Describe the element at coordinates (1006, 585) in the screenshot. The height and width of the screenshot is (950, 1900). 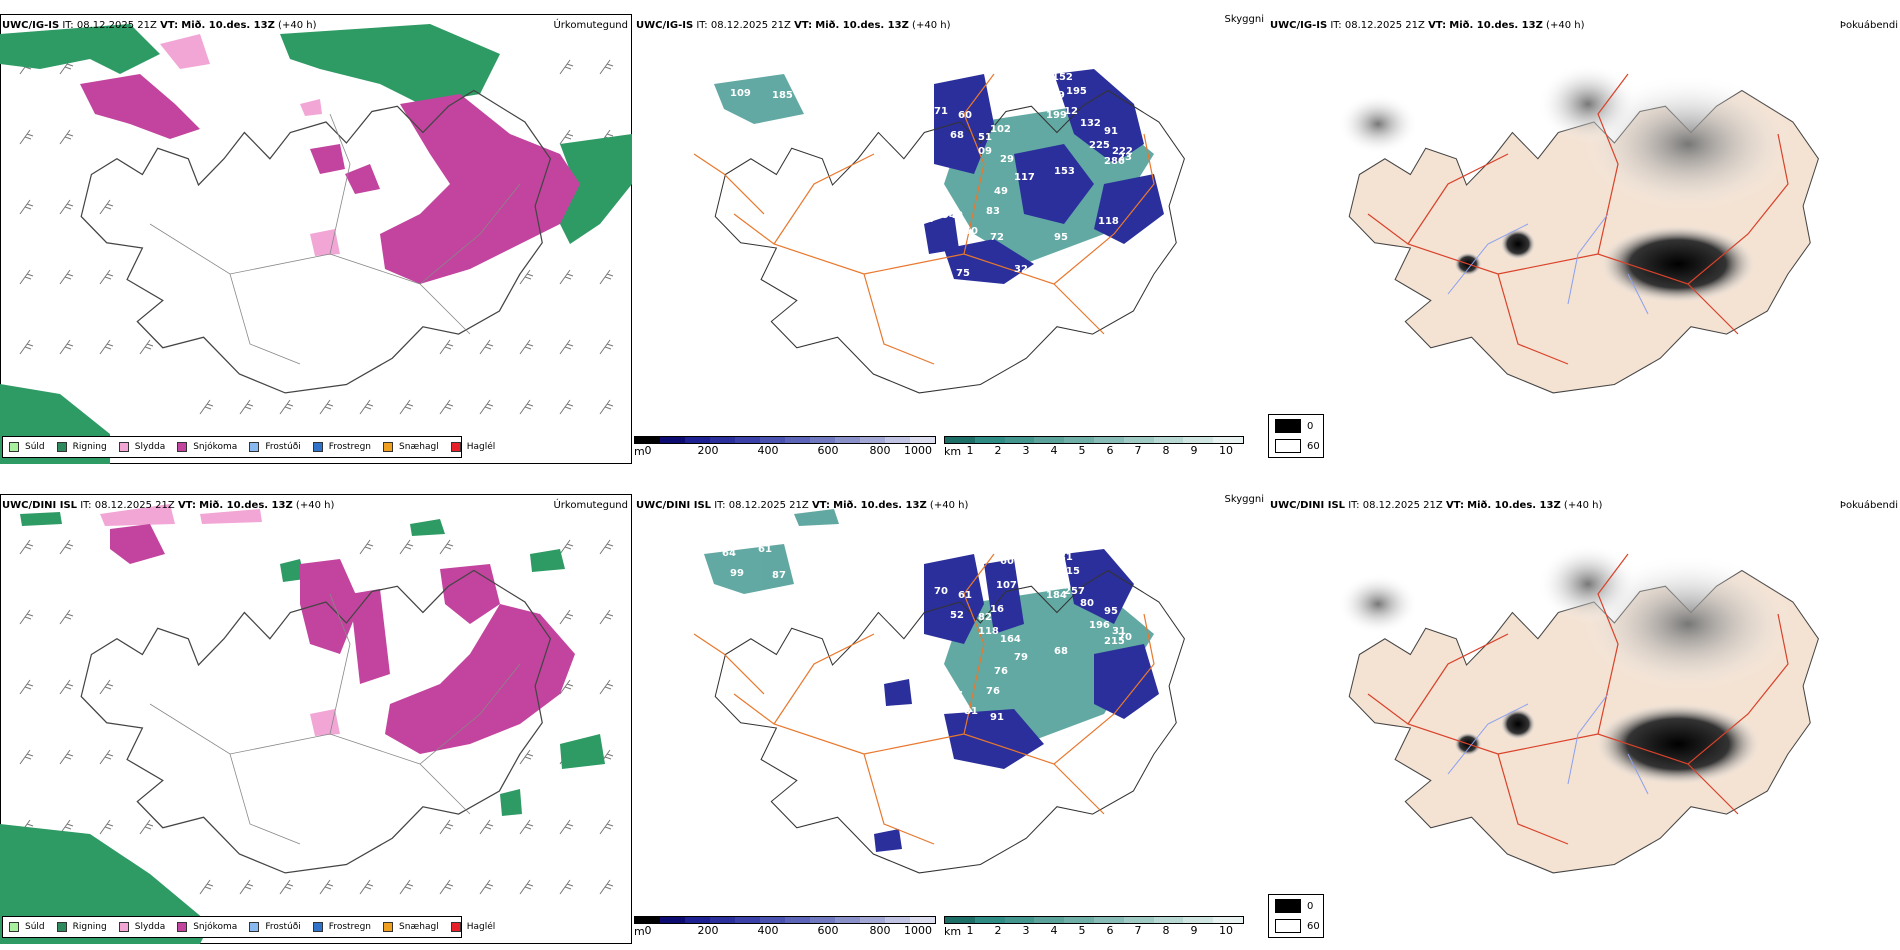
I see `cloud-base-label: 107` at that location.